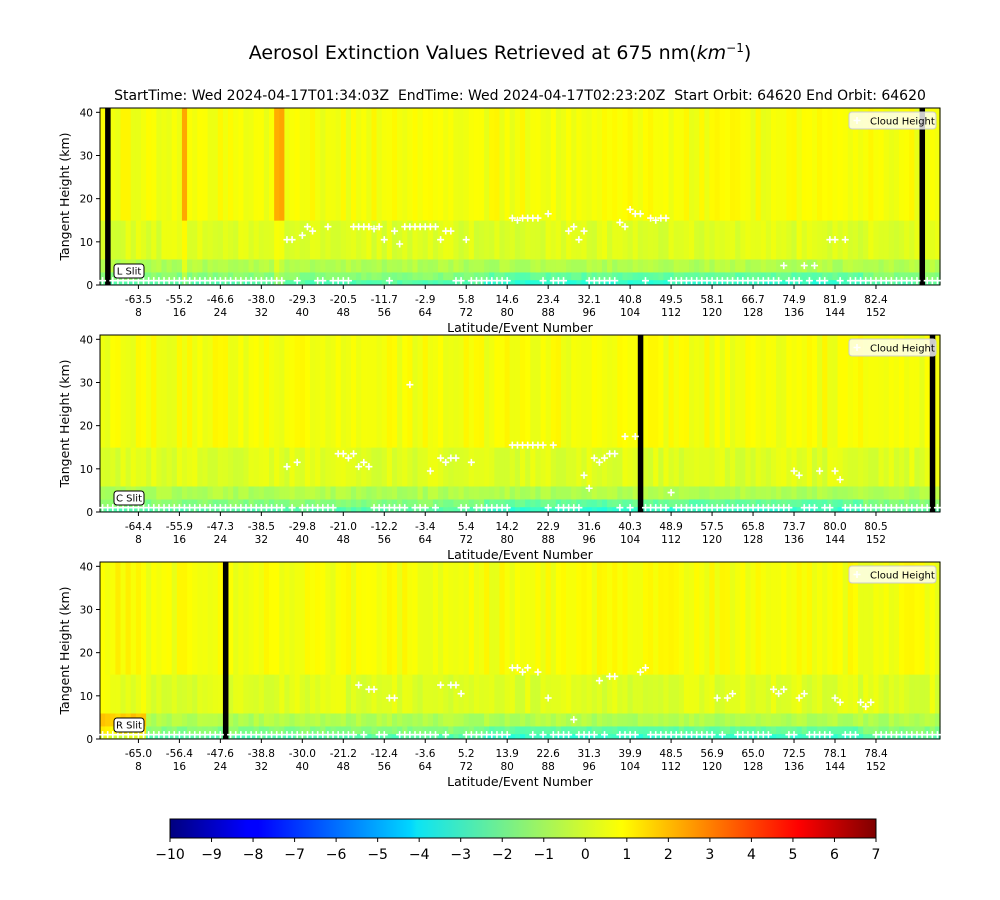 The width and height of the screenshot is (1000, 900). What do you see at coordinates (547, 527) in the screenshot?
I see `latitude-tick-label: 22.9` at bounding box center [547, 527].